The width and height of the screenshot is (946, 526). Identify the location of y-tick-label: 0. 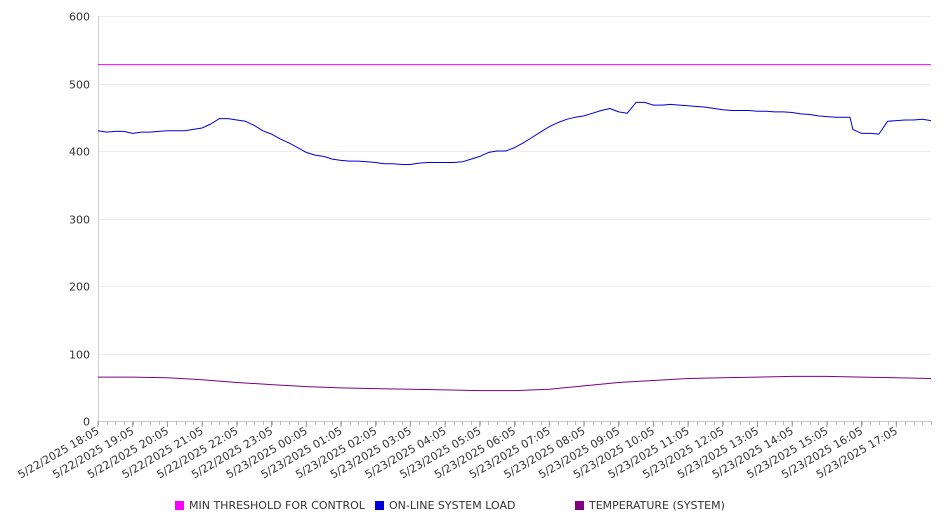
(86, 422).